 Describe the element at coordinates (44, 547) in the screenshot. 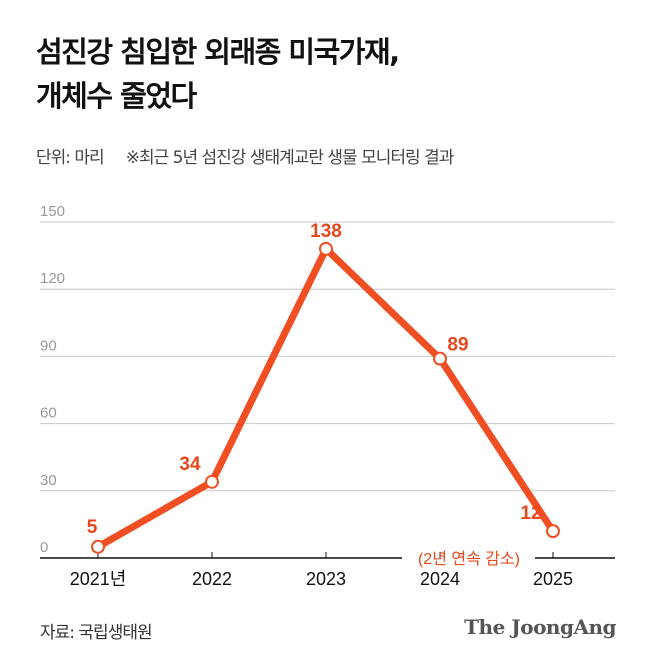

I see `y-tick-label: 0` at that location.